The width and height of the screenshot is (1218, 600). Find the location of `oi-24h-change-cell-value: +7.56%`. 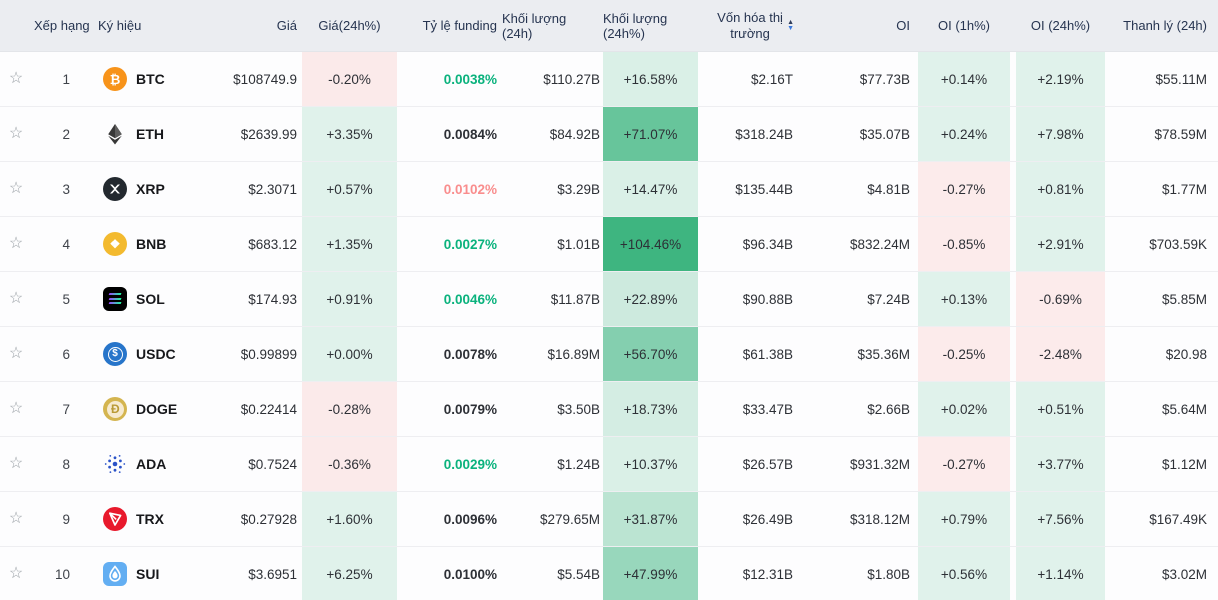

oi-24h-change-cell-value: +7.56% is located at coordinates (1060, 519).